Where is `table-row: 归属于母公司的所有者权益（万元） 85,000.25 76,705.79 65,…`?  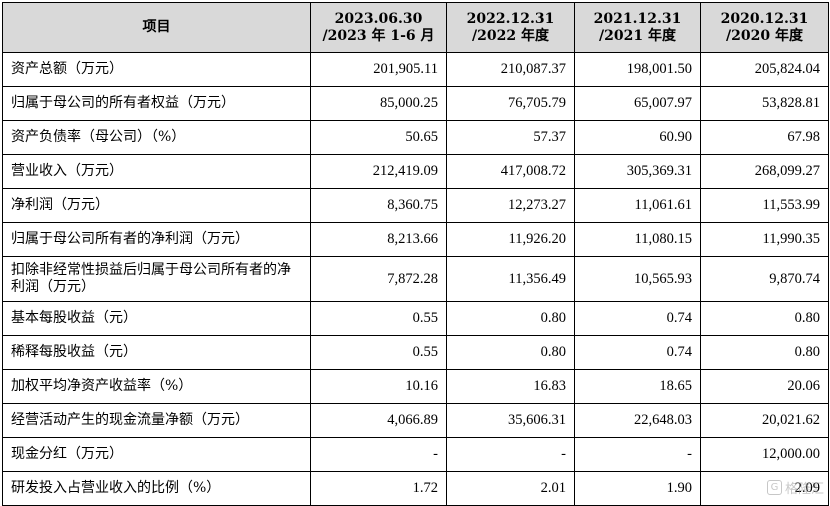
table-row: 归属于母公司的所有者权益（万元） 85,000.25 76,705.79 65,… is located at coordinates (415, 103).